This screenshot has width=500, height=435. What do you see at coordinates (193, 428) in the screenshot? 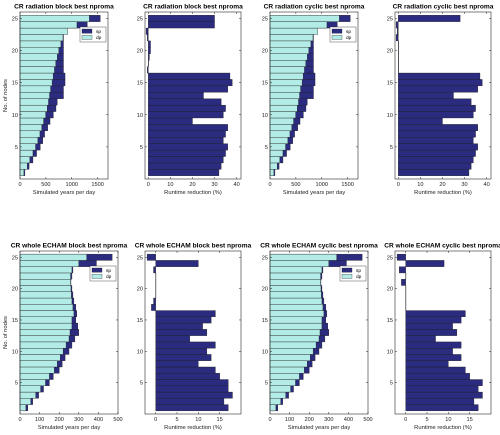
I see `x-axis-label: Runtime reduction (%)` at bounding box center [193, 428].